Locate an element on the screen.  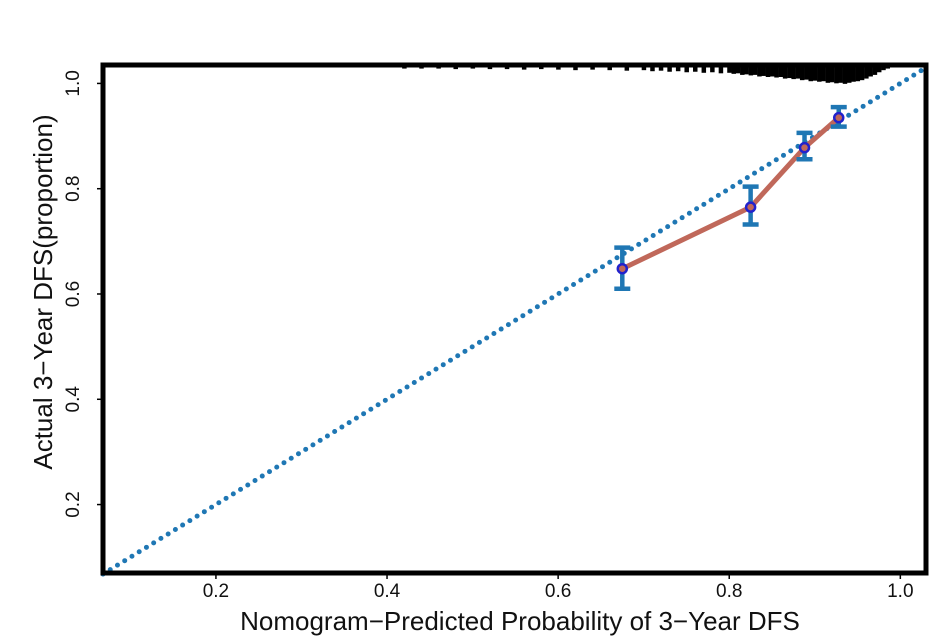
y-tick-label: 0.6 is located at coordinates (73, 294).